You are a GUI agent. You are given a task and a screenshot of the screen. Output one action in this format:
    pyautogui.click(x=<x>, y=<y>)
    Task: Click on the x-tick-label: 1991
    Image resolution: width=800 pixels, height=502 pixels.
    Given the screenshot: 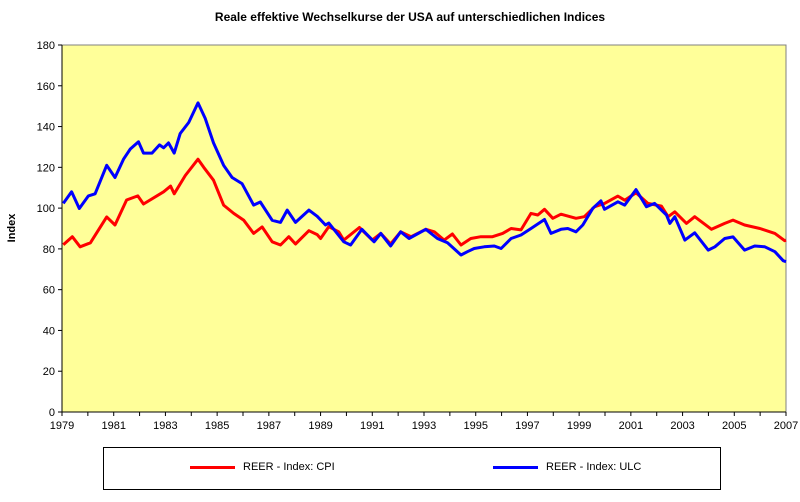 What is the action you would take?
    pyautogui.click(x=372, y=426)
    